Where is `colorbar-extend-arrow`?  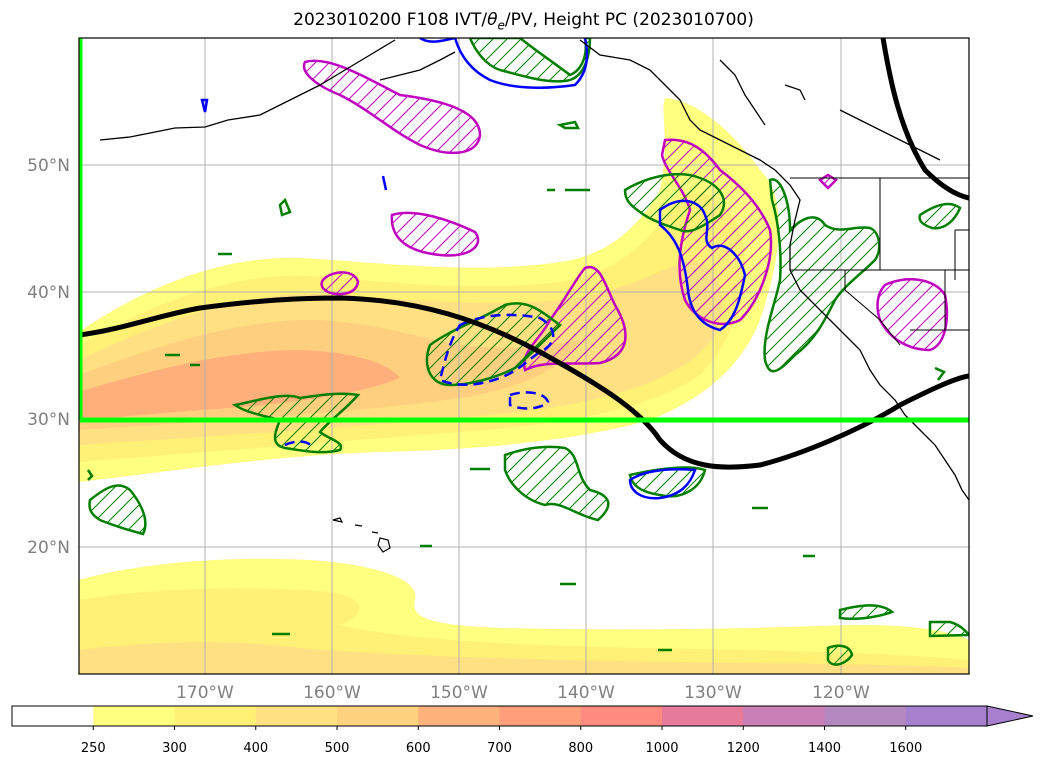 colorbar-extend-arrow is located at coordinates (1010, 716).